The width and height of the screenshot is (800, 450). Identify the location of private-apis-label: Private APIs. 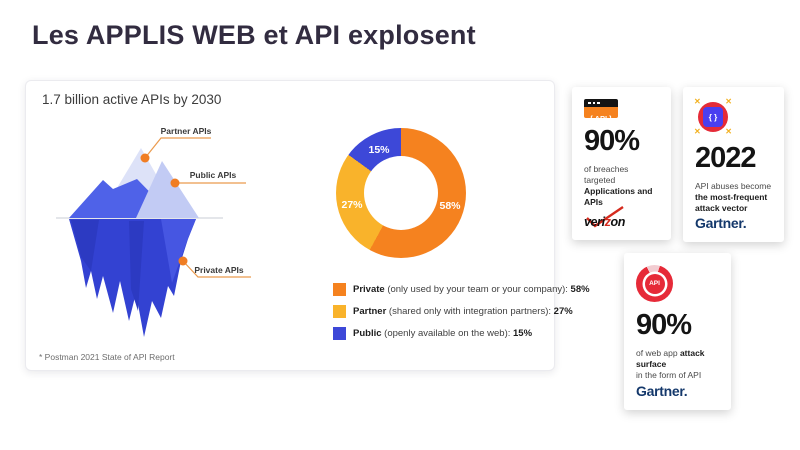
(219, 270).